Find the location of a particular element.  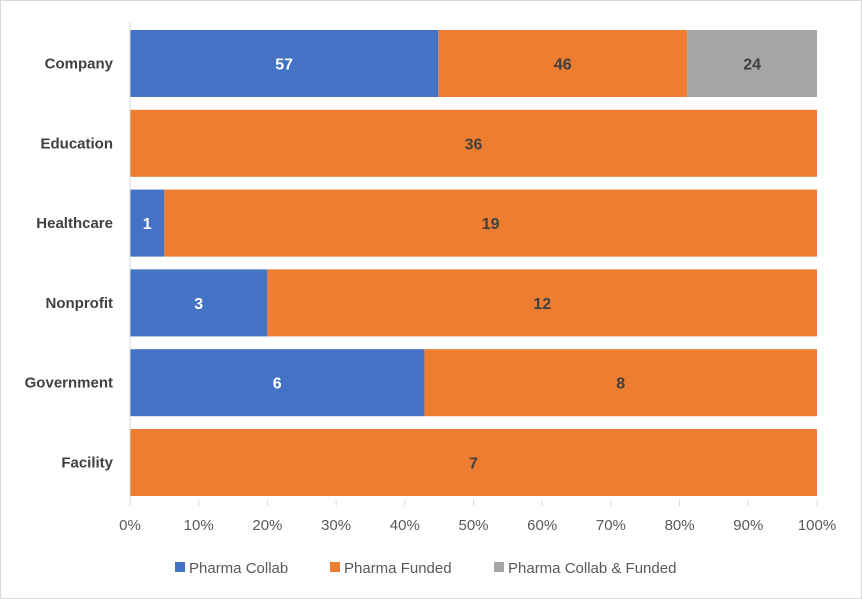

data-label: 36 is located at coordinates (474, 144).